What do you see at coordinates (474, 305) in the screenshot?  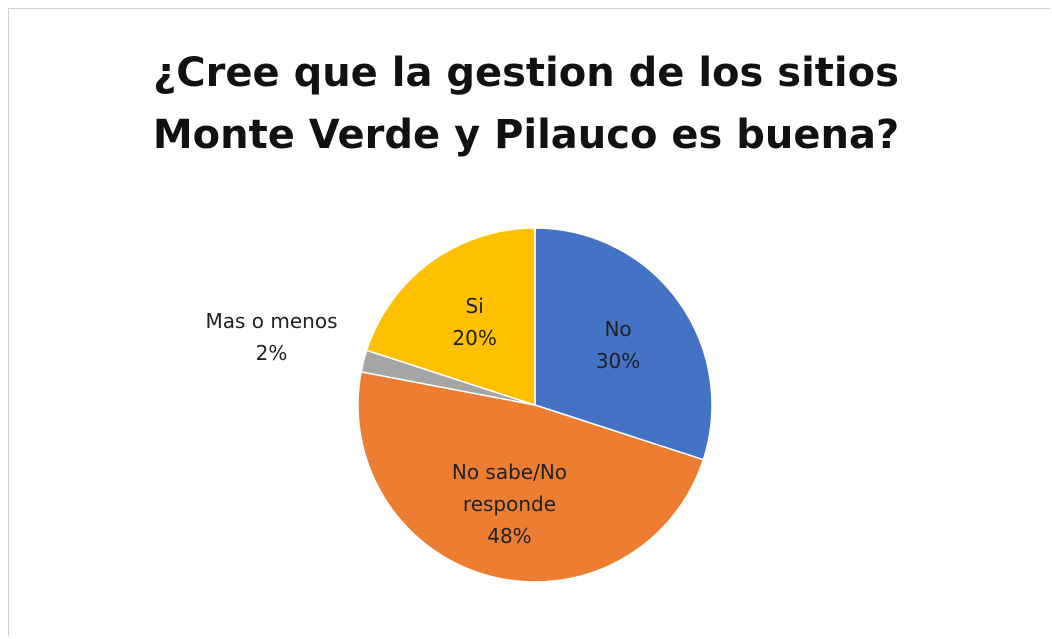 I see `data-label-name: Si` at bounding box center [474, 305].